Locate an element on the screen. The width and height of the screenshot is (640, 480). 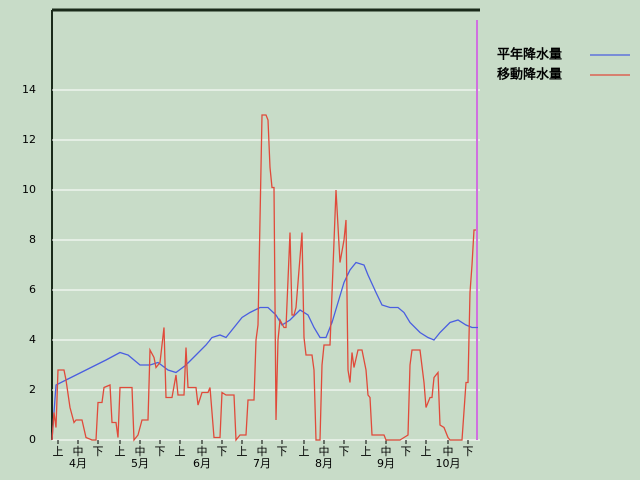
y-tick-label: 6 is located at coordinates (32, 289).